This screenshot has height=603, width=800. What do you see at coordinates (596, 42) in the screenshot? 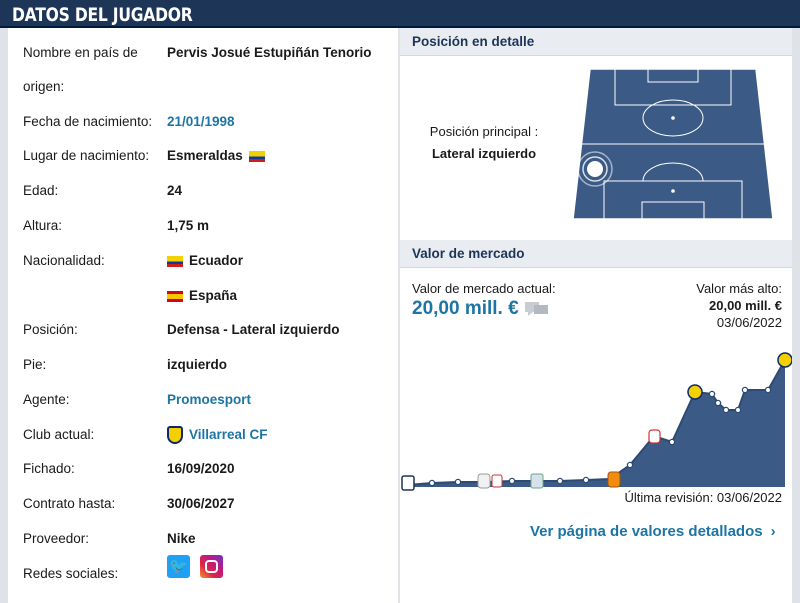
I see `position-heading: Posición en detalle` at bounding box center [596, 42].